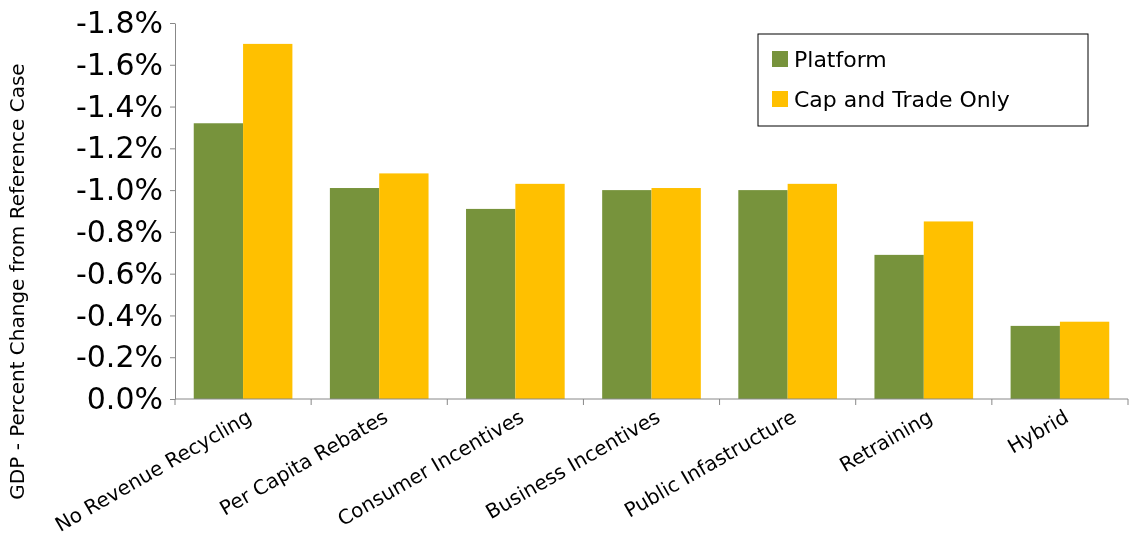 The image size is (1130, 550). What do you see at coordinates (119, 273) in the screenshot?
I see `y-tick-label: -0.6%` at bounding box center [119, 273].